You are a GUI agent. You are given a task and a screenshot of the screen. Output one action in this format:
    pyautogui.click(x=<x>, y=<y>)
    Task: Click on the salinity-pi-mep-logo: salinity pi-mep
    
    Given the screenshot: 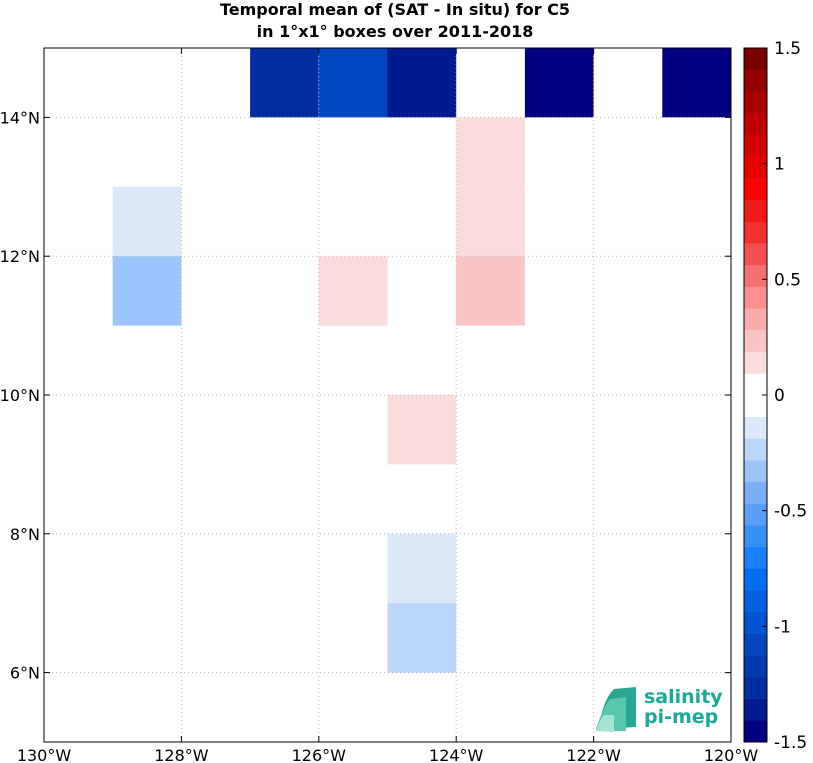 What is the action you would take?
    pyautogui.click(x=661, y=708)
    